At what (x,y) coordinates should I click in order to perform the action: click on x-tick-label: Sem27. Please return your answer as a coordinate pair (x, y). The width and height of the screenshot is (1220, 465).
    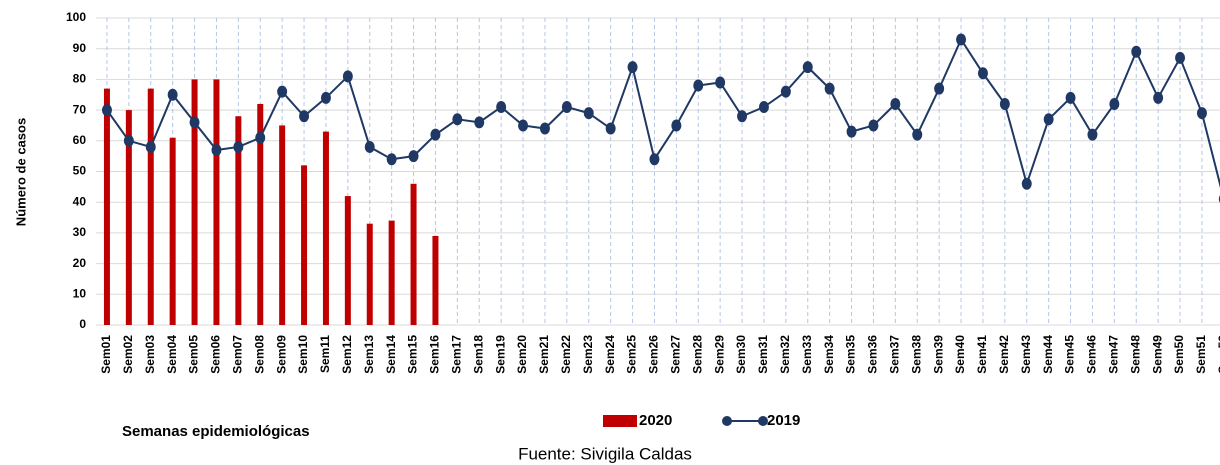
    Looking at the image, I should click on (676, 354).